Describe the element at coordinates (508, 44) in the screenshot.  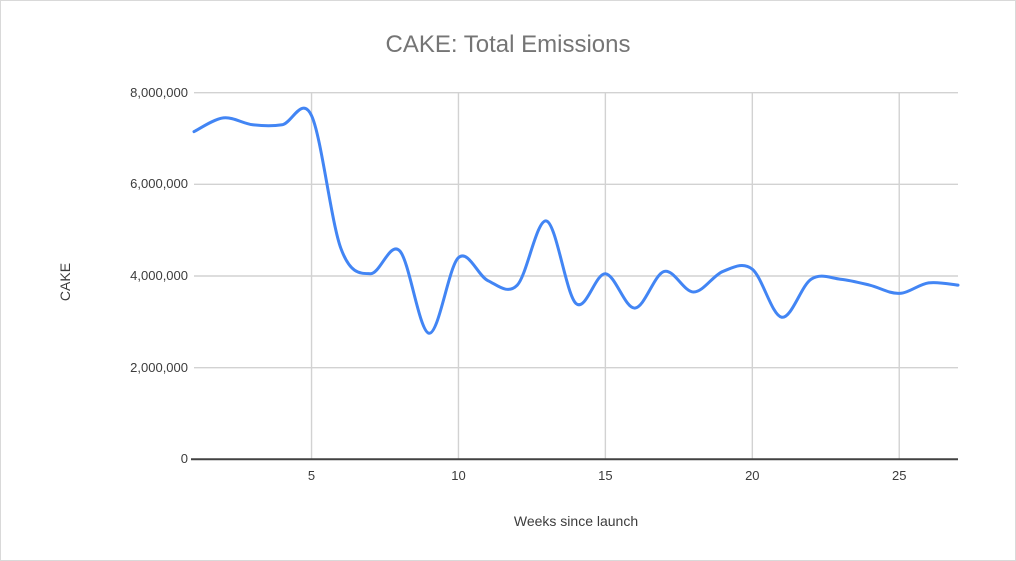
I see `chart-title: CAKE: Total Emissions` at that location.